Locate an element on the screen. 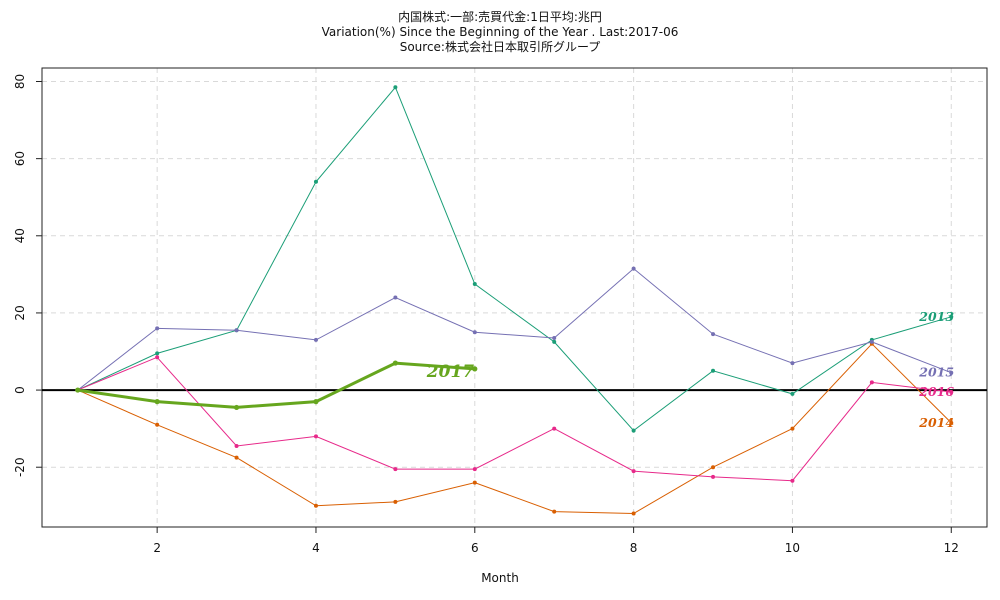 Image resolution: width=1000 pixels, height=600 pixels. y-tick-label: 60 is located at coordinates (20, 158).